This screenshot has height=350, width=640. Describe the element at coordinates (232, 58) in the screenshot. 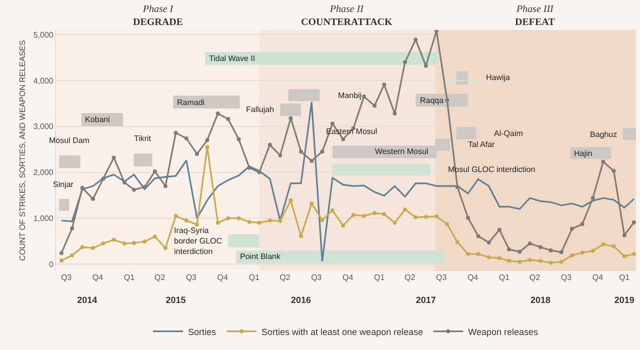

I see `band-label: Tidal Wave II` at that location.